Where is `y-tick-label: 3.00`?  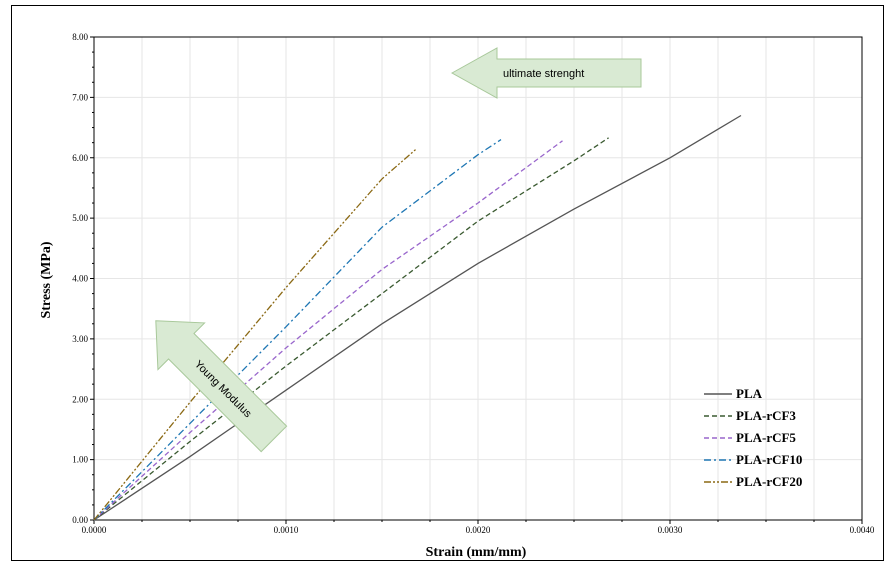 y-tick-label: 3.00 is located at coordinates (80, 339).